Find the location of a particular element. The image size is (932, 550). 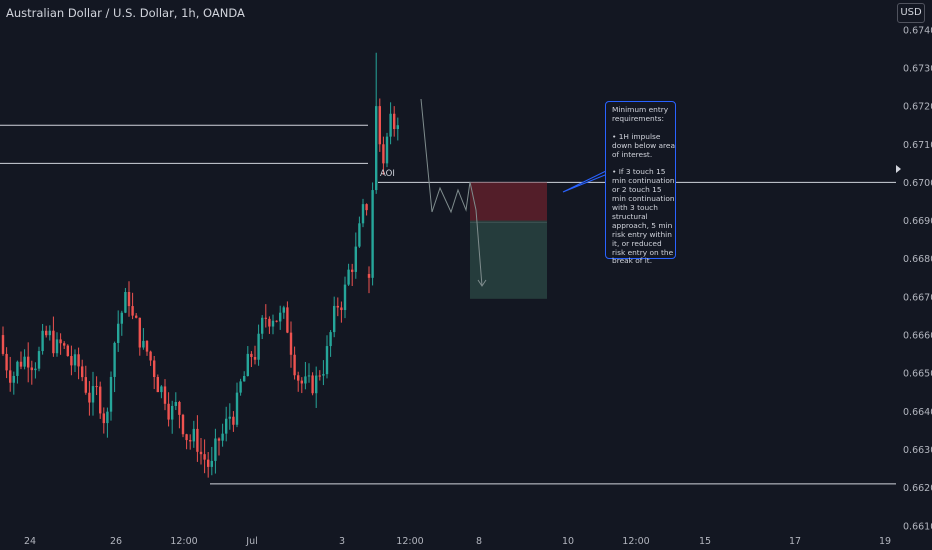

stop-zone is located at coordinates (508, 202).